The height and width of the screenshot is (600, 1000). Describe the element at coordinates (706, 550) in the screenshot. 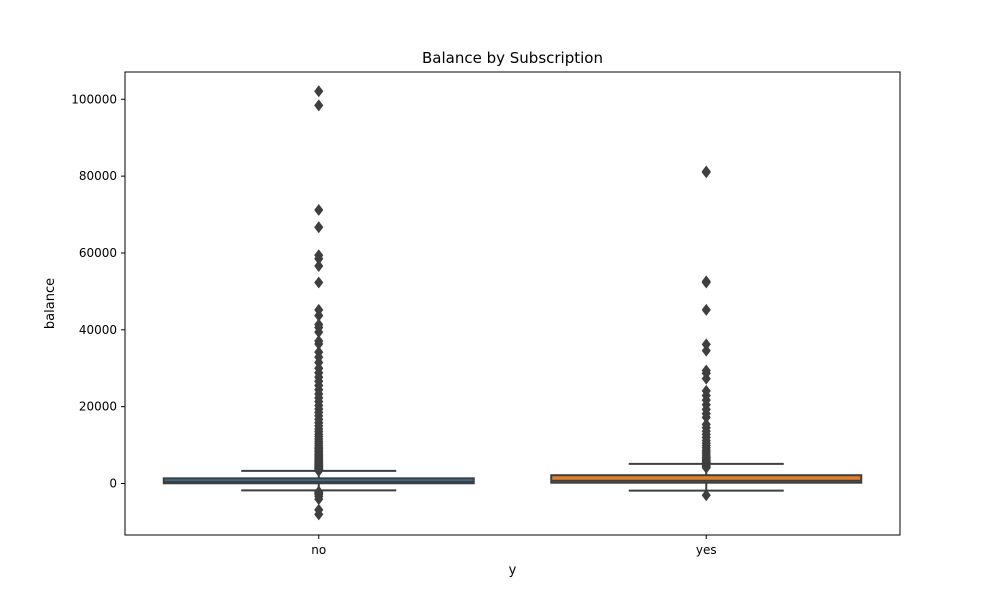

I see `x-tick-label: yes` at that location.